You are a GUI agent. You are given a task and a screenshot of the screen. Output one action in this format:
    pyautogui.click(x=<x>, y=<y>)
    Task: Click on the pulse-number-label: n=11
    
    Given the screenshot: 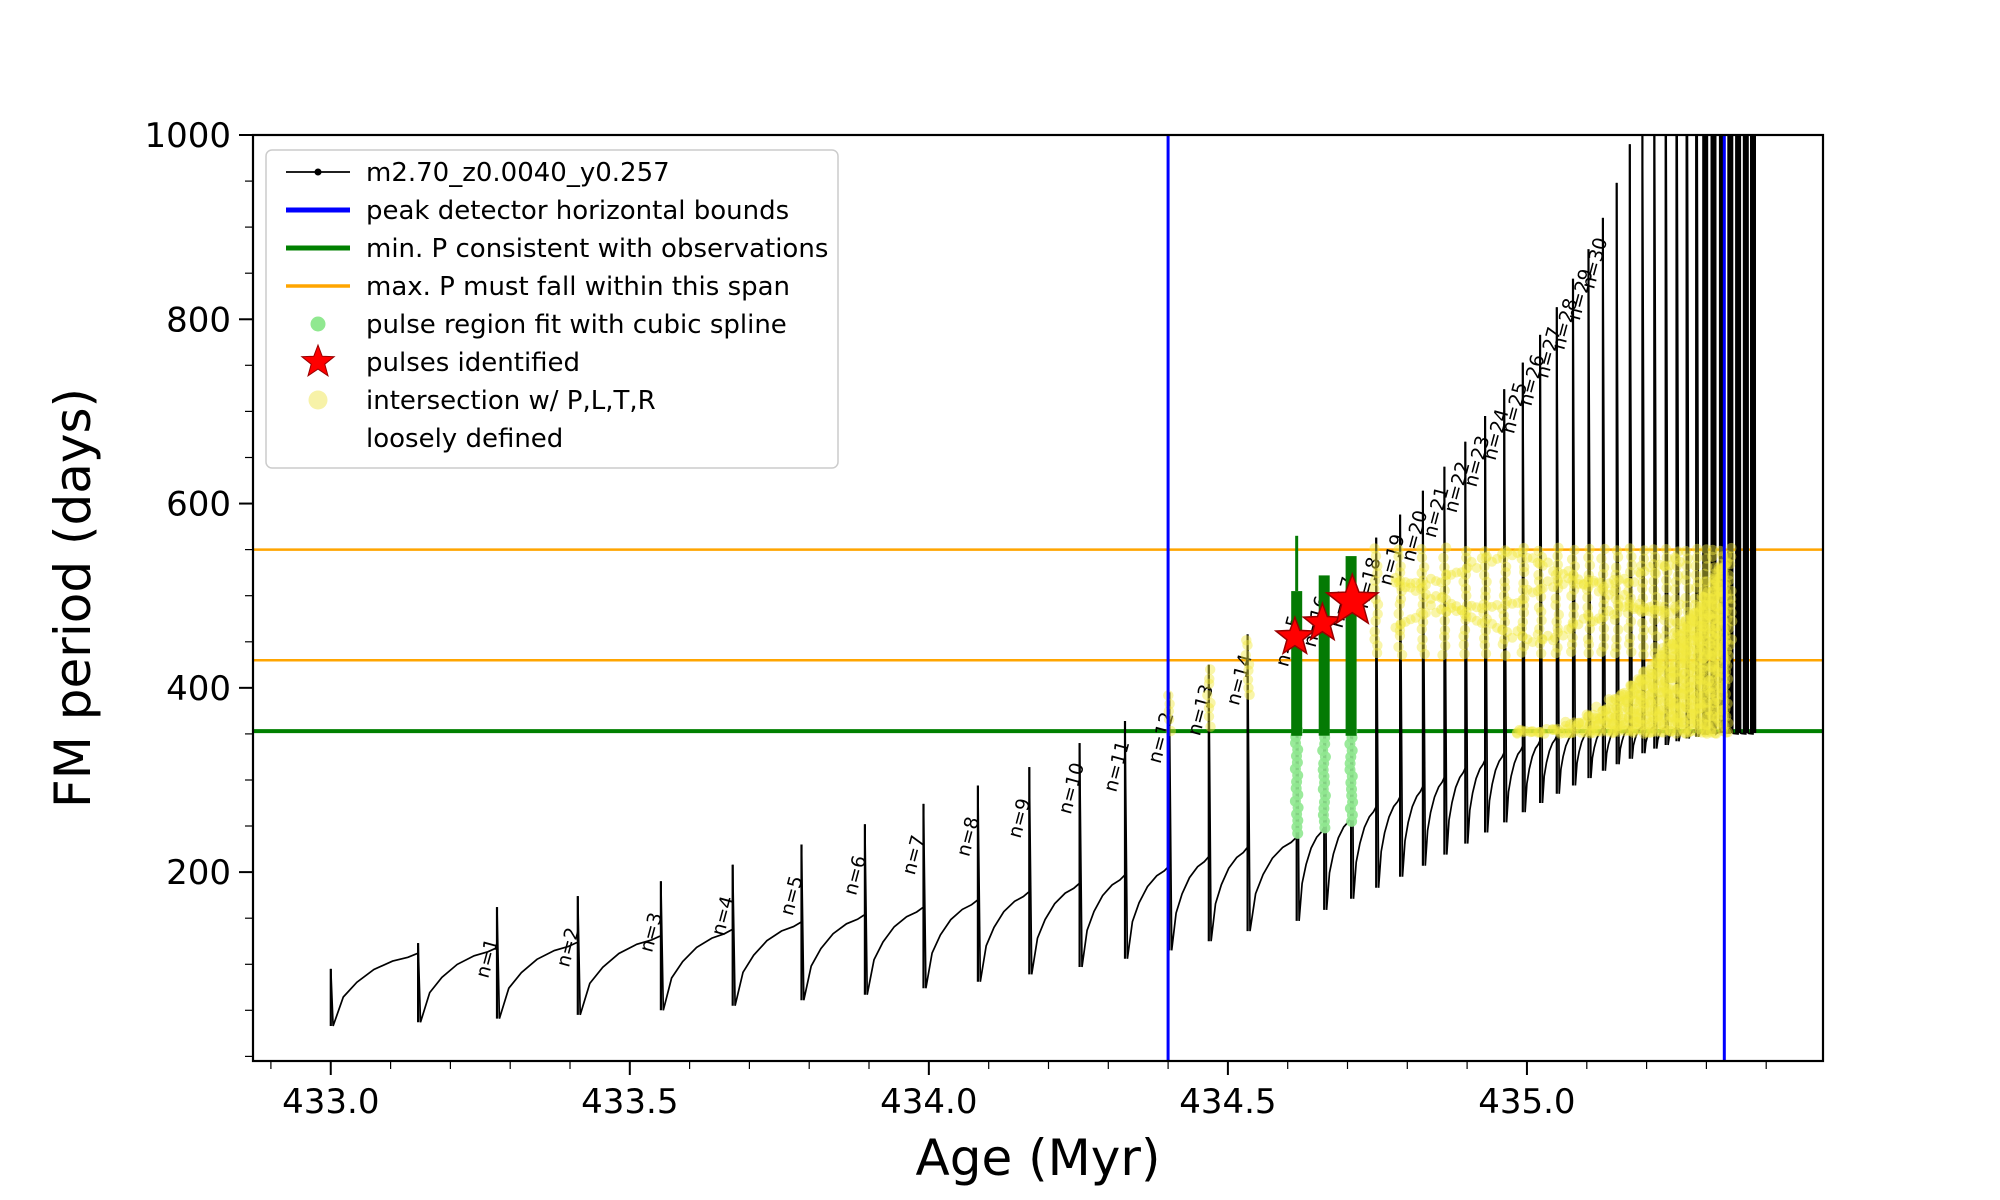 What is the action you would take?
    pyautogui.click(x=1117, y=766)
    